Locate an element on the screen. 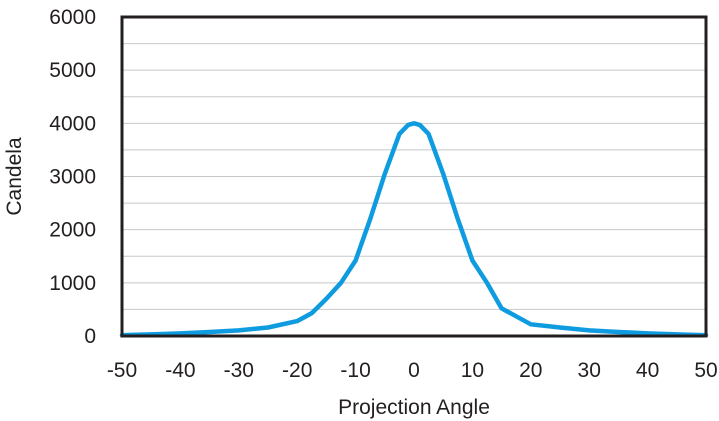 This screenshot has height=421, width=719. y-tick-label: 1000 is located at coordinates (72, 283).